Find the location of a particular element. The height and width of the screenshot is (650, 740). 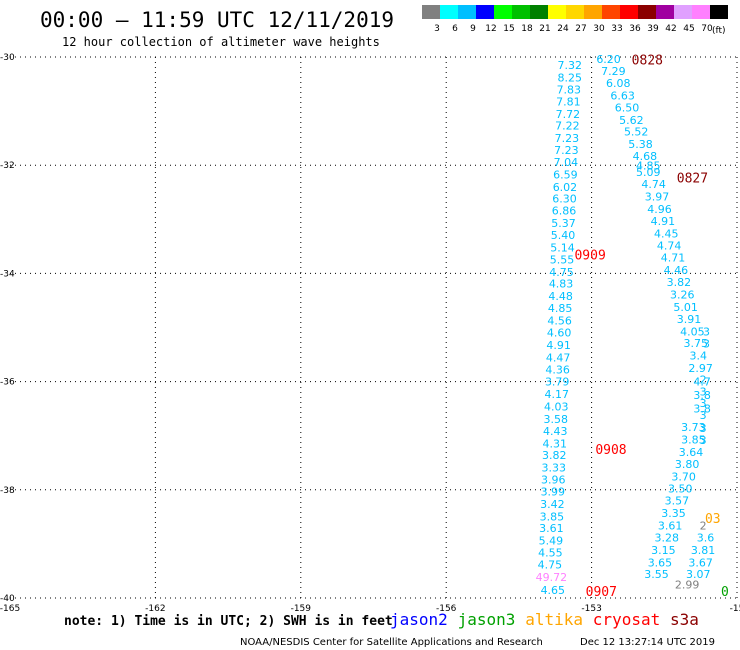

y-tick-label: -36 is located at coordinates (7, 383).